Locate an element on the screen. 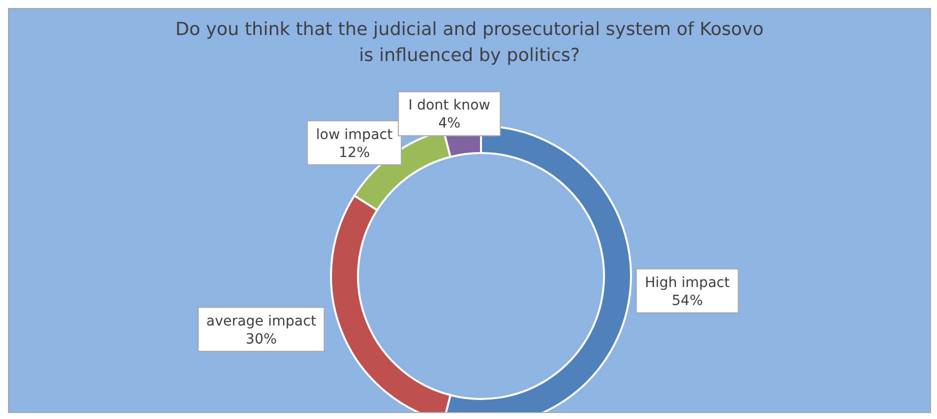 The width and height of the screenshot is (937, 419). chart-title: Do you think that the judicial and prosecutorial system of Kosovo is influenced by politics? is located at coordinates (469, 43).